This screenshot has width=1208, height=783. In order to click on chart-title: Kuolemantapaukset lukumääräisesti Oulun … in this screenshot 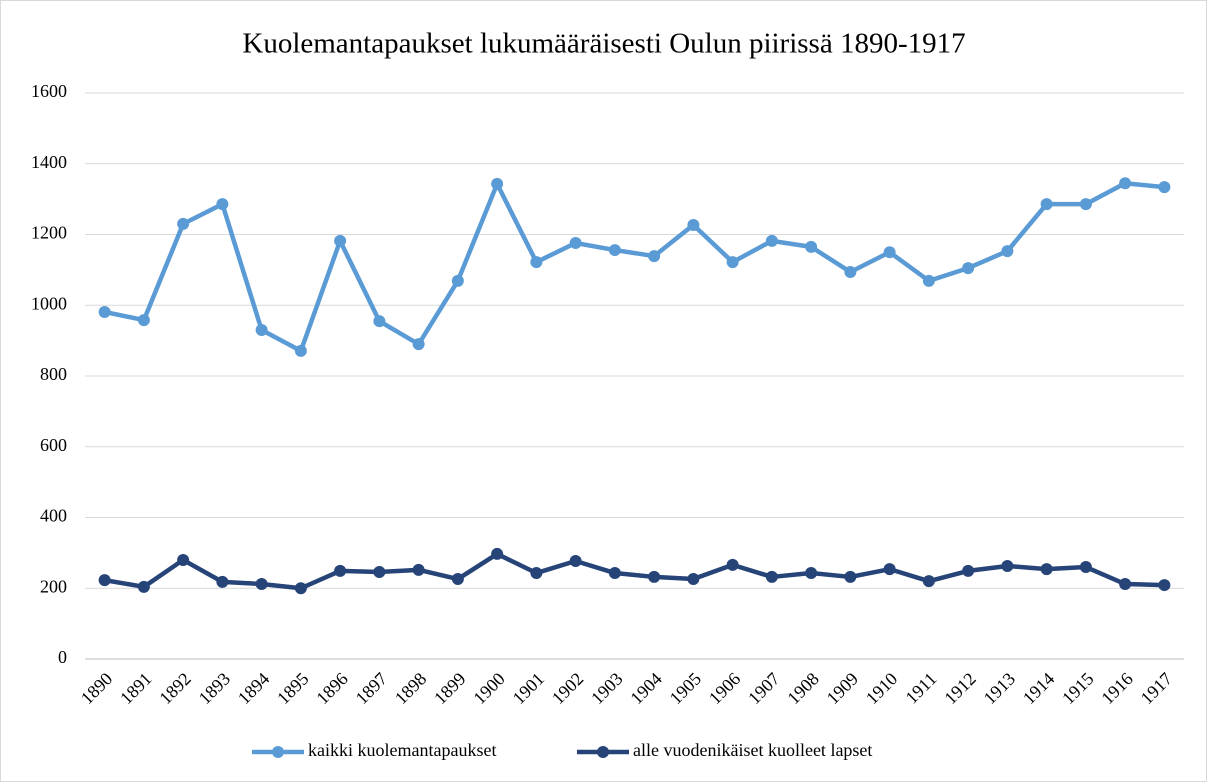, I will do `click(603, 44)`.